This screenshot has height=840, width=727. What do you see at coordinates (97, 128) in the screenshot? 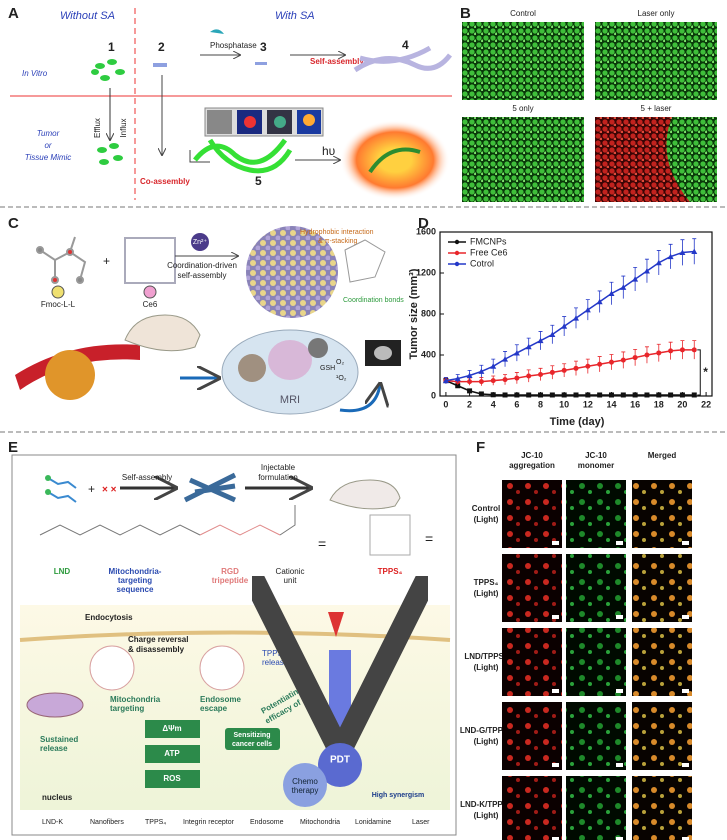
I see `label: Efflux` at bounding box center [97, 128].